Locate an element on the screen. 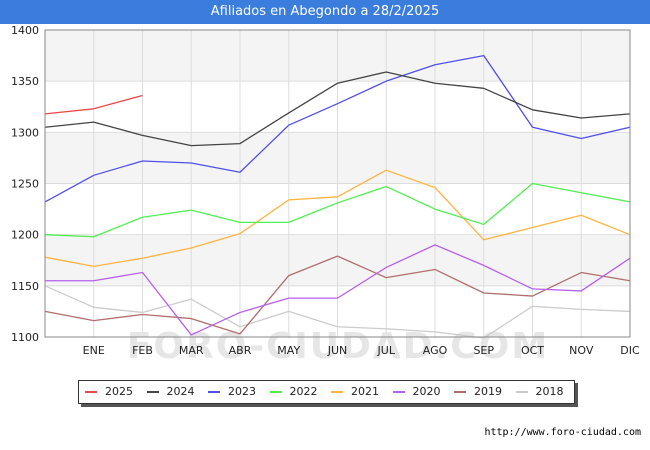 The image size is (650, 450). y-tick-label: 1350 is located at coordinates (25, 81).